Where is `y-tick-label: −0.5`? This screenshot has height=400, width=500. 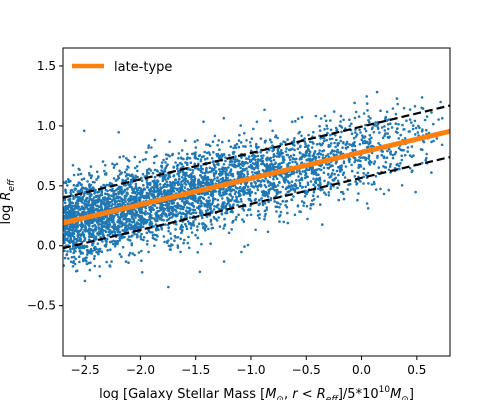 y-tick-label: −0.5 is located at coordinates (41, 306).